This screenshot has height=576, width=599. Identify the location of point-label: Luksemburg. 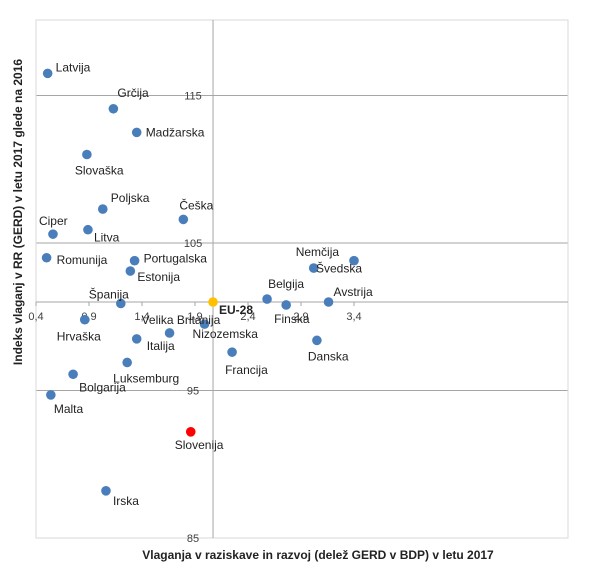
(146, 378).